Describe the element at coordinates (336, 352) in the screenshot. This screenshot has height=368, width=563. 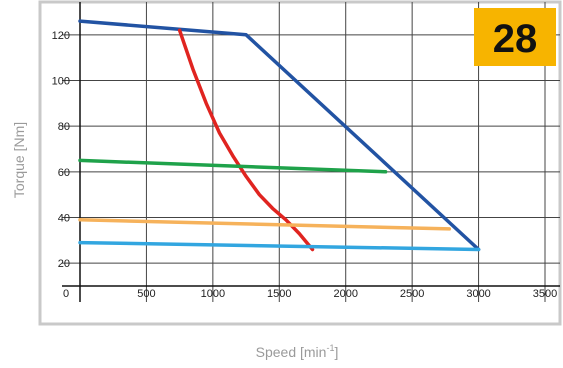
I see `x-axis-title-close: ]` at that location.